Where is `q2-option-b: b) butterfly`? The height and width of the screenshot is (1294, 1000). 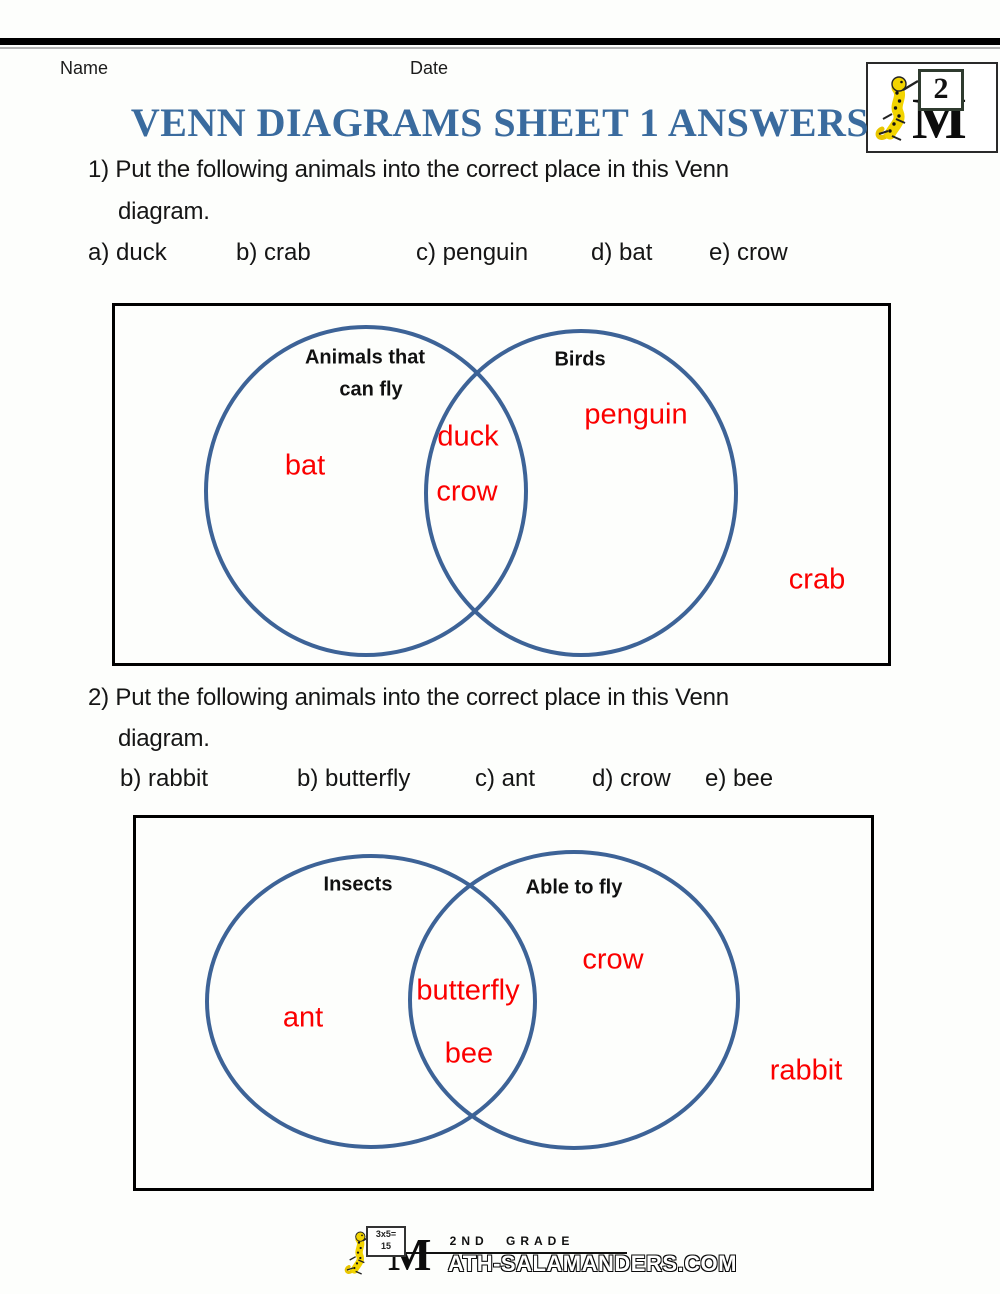
q2-option-b: b) butterfly is located at coordinates (354, 778).